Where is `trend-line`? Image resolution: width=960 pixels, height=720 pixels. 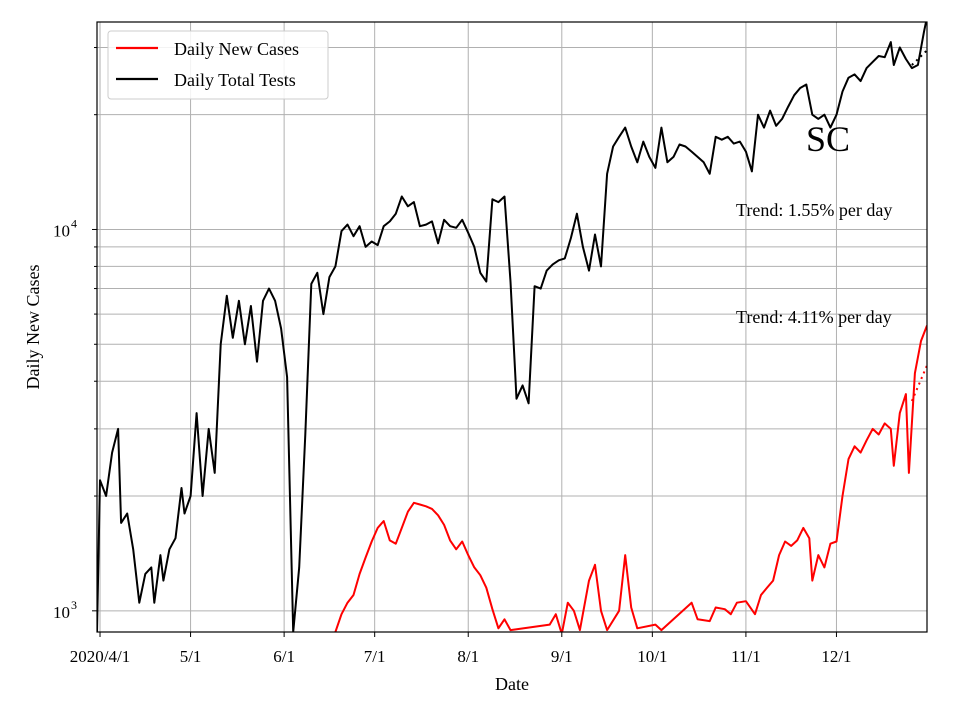
trend-line is located at coordinates (918, 383).